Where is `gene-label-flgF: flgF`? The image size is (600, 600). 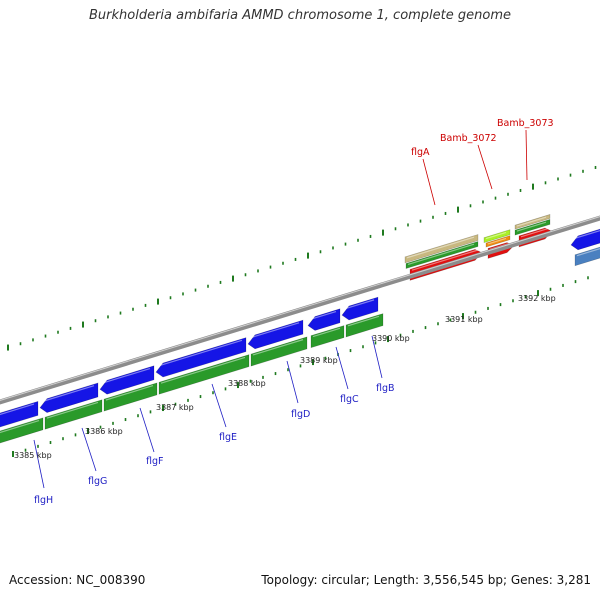
gene-label-flgF: flgF is located at coordinates (154, 461).